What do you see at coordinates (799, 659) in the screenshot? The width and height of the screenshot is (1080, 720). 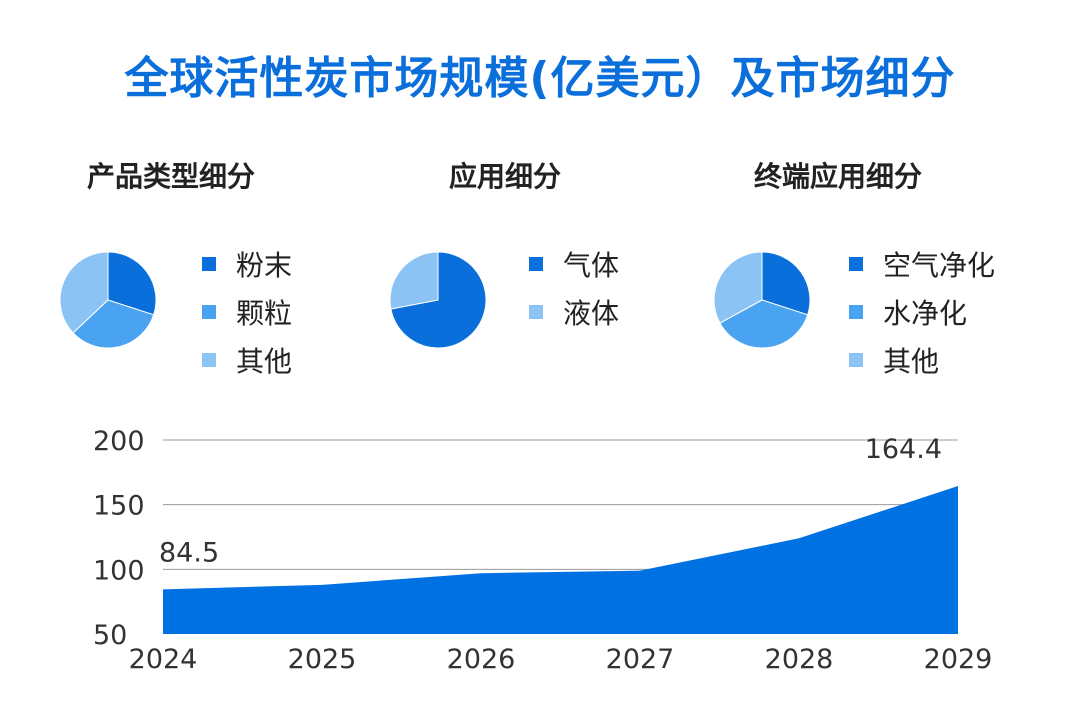 I see `x-tick-label: 2028` at bounding box center [799, 659].